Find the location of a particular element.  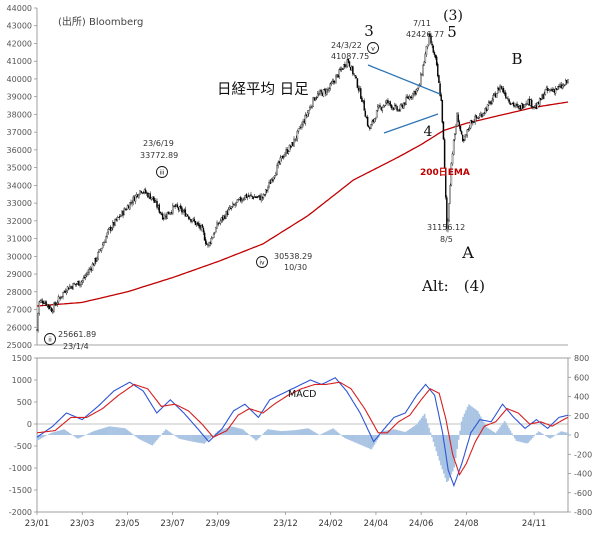

peak-0322-date: 24/3/22 is located at coordinates (346, 45).